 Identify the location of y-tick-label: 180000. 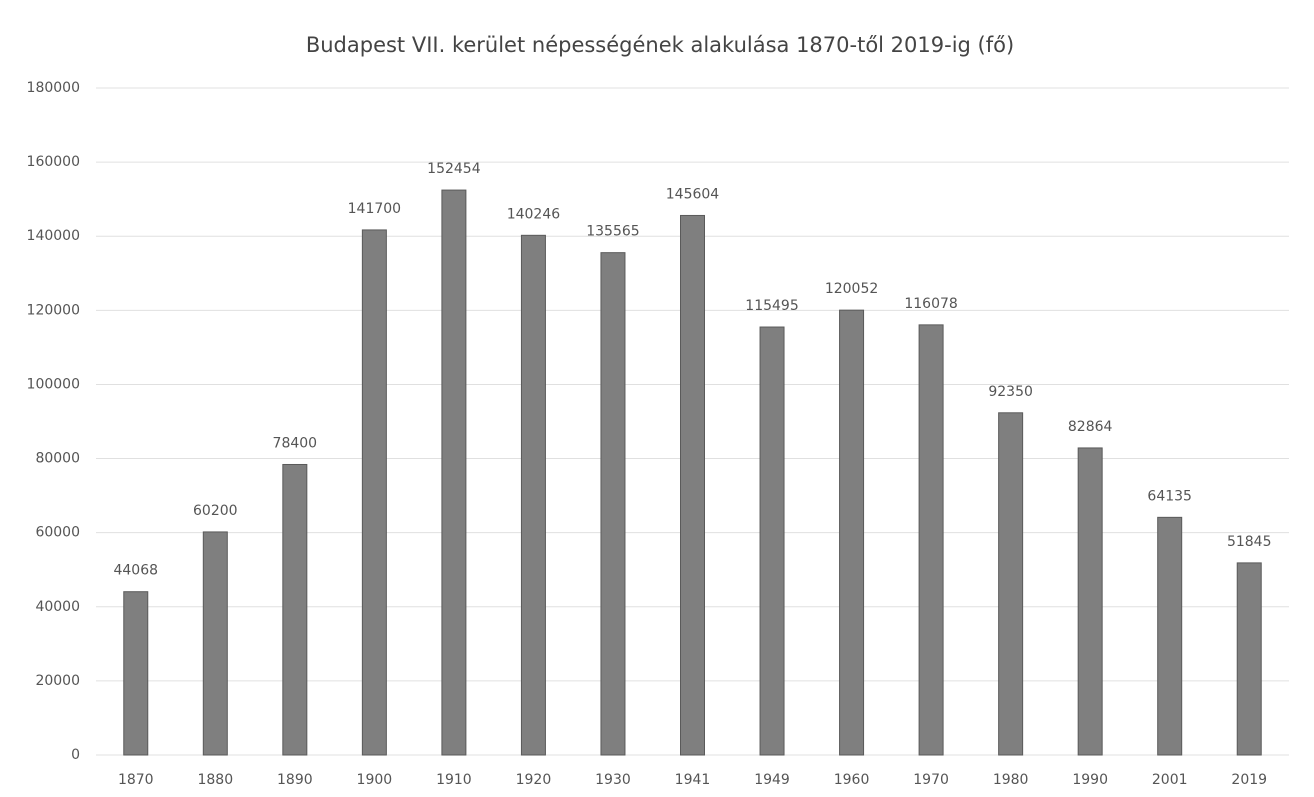
(53, 88).